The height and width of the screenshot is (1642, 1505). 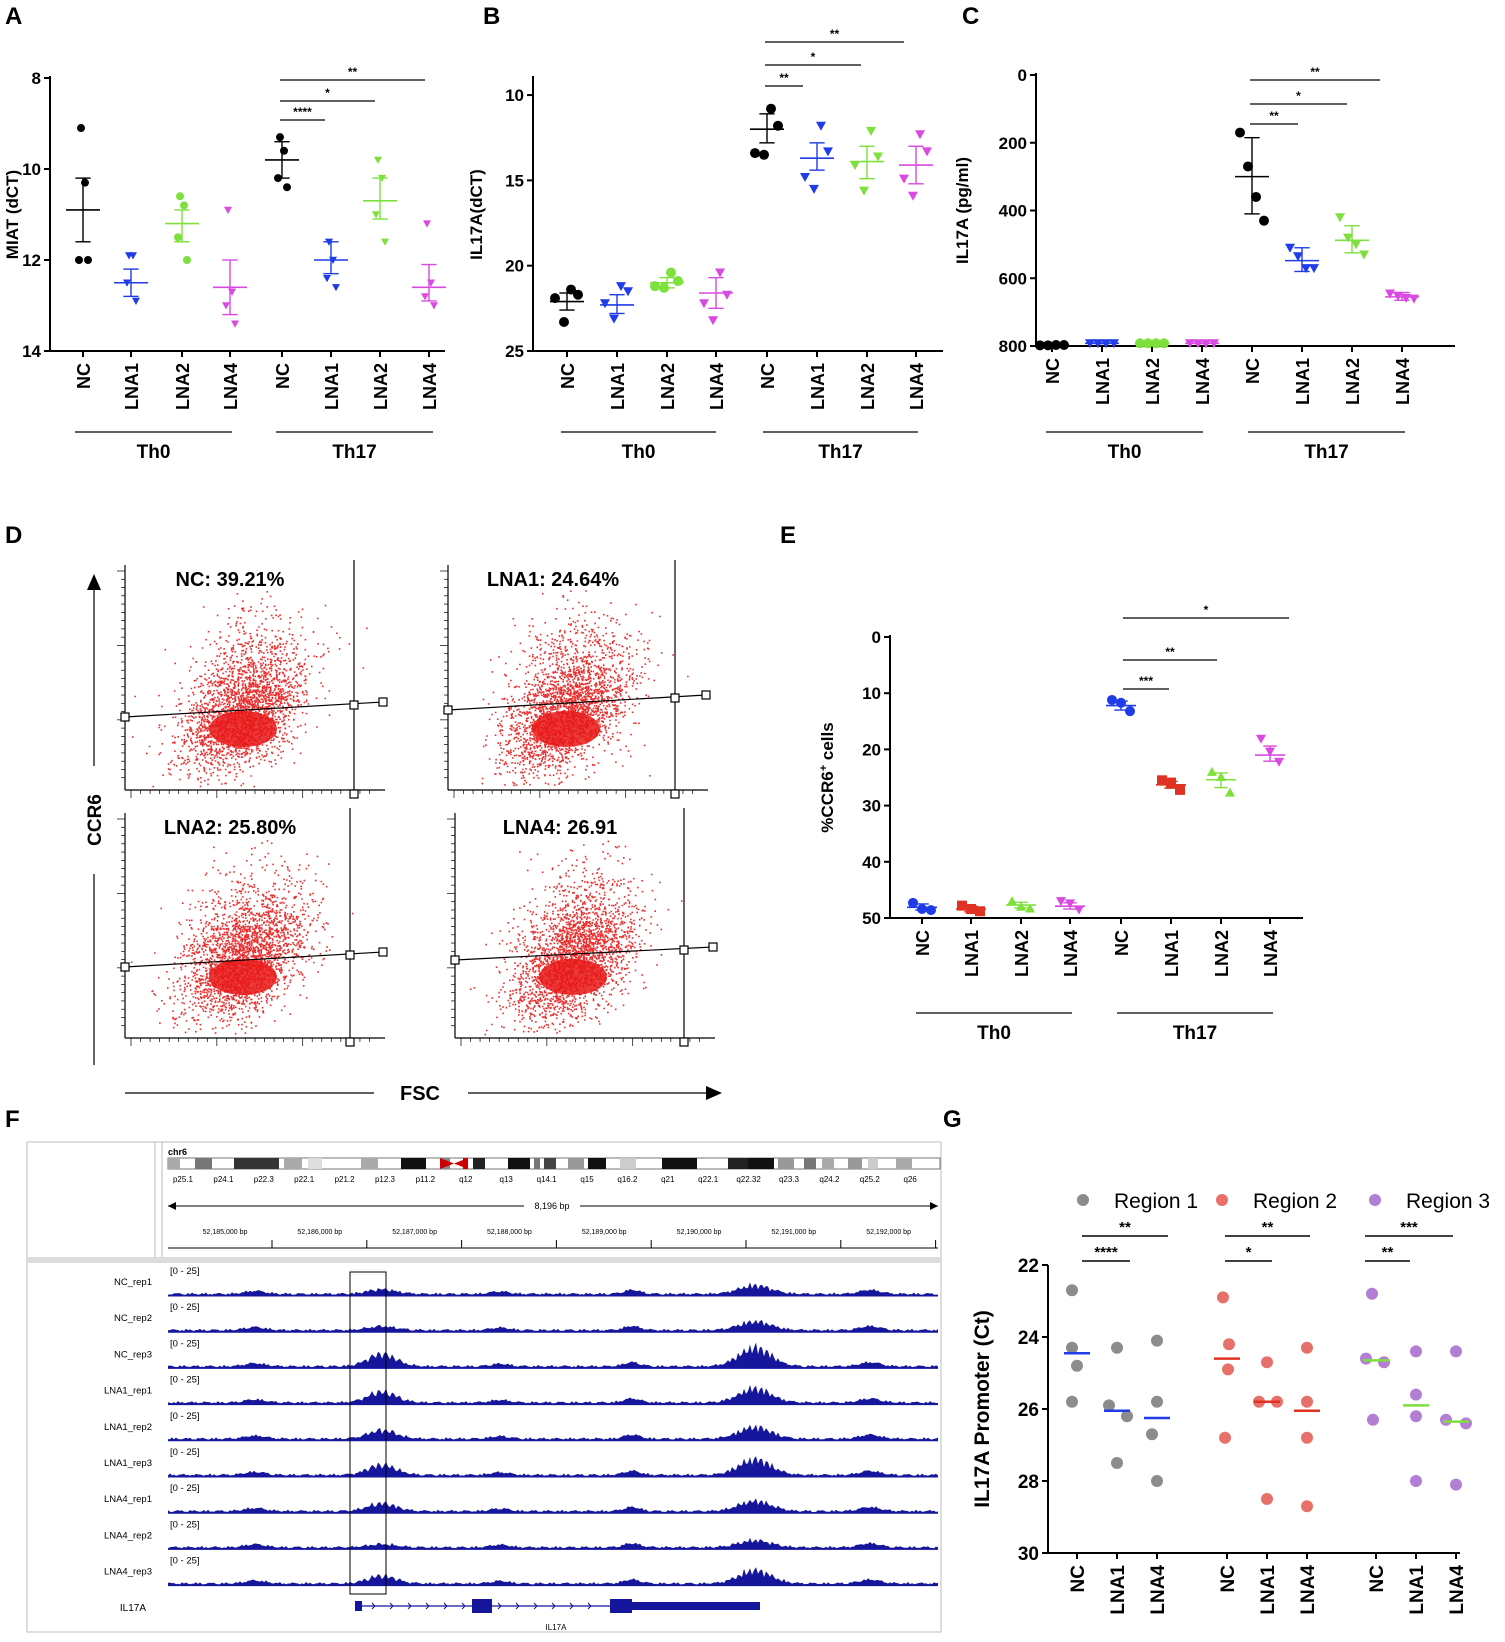 I want to click on y-tick-label: 0, so click(x=1022, y=75).